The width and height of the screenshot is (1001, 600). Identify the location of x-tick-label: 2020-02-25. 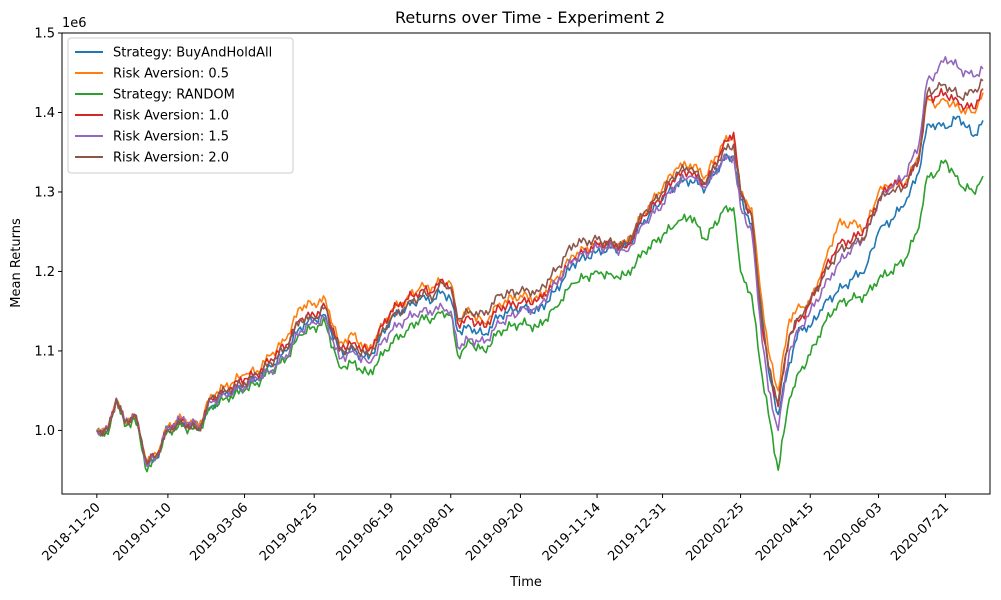
(715, 532).